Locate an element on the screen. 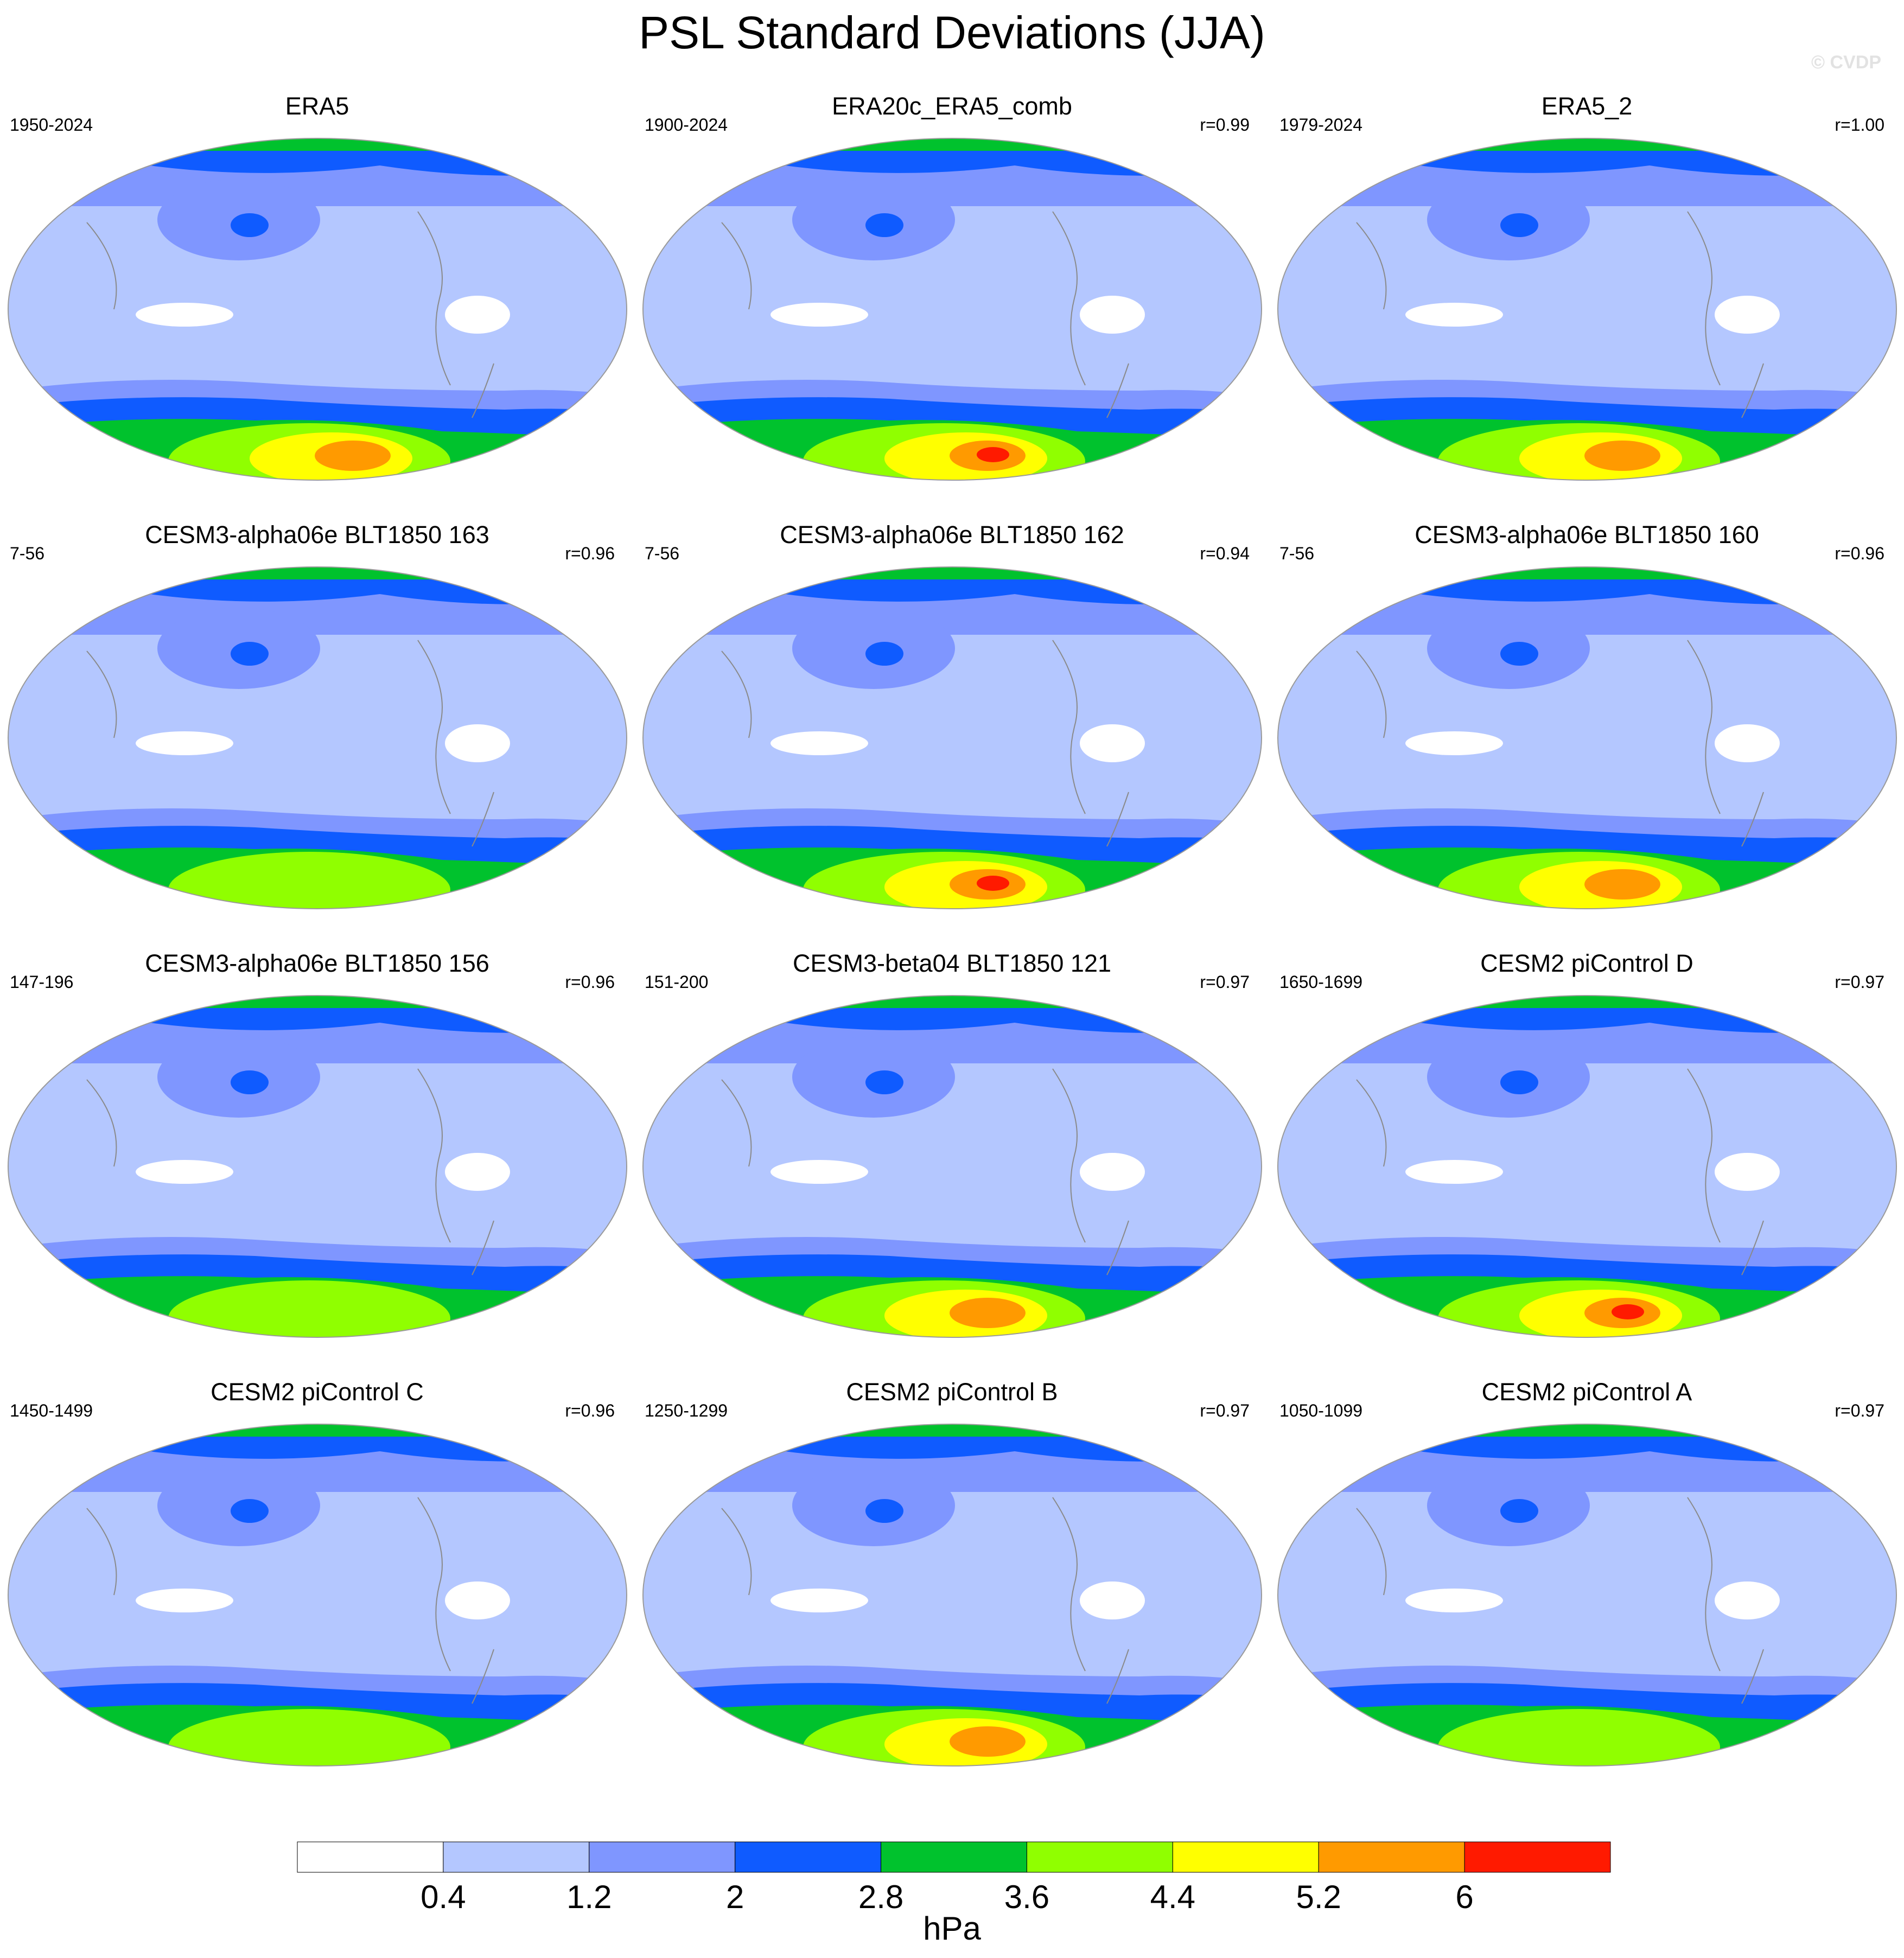  map-panel: CESM2 piControl B 1250-1299 r=0.97 is located at coordinates (952, 1592).